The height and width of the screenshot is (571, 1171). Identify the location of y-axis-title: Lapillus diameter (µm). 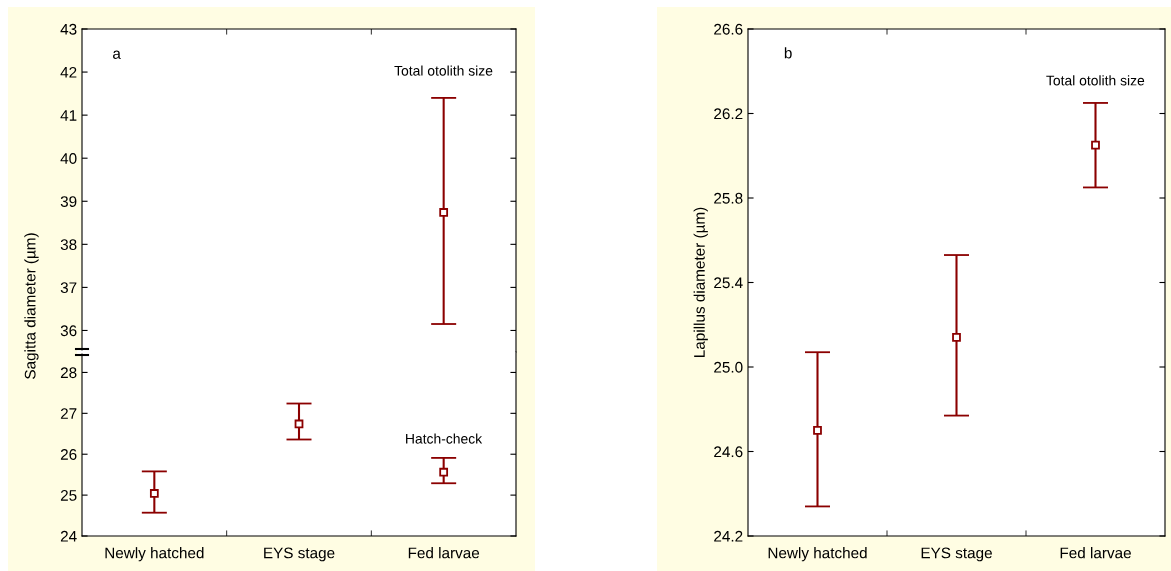
(700, 282).